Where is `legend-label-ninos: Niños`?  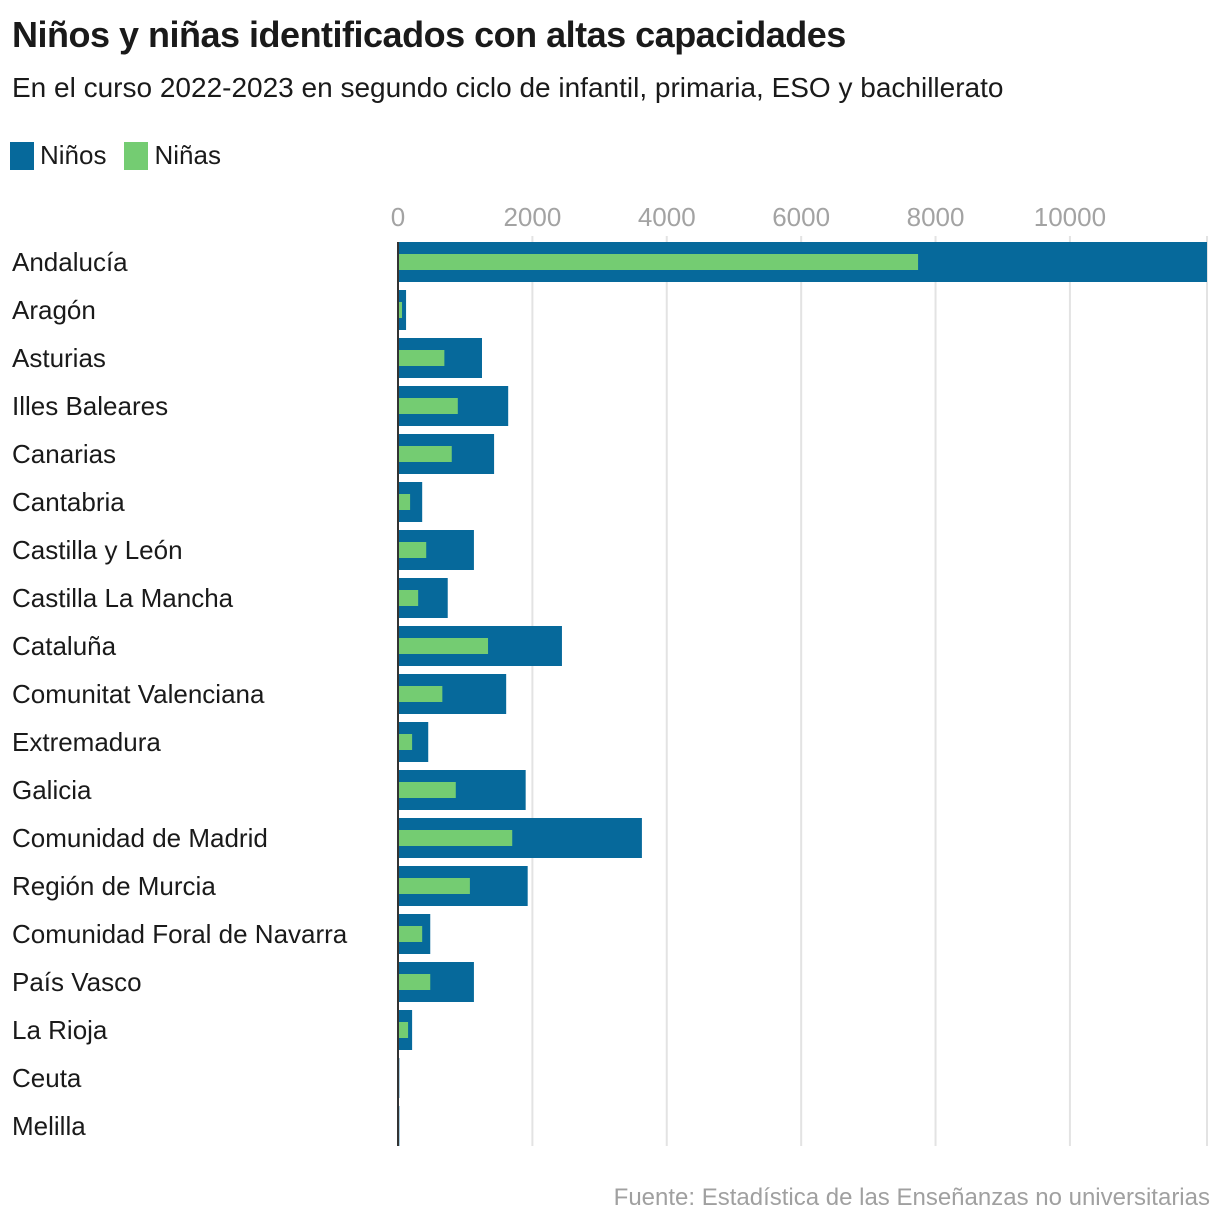 legend-label-ninos: Niños is located at coordinates (73, 155).